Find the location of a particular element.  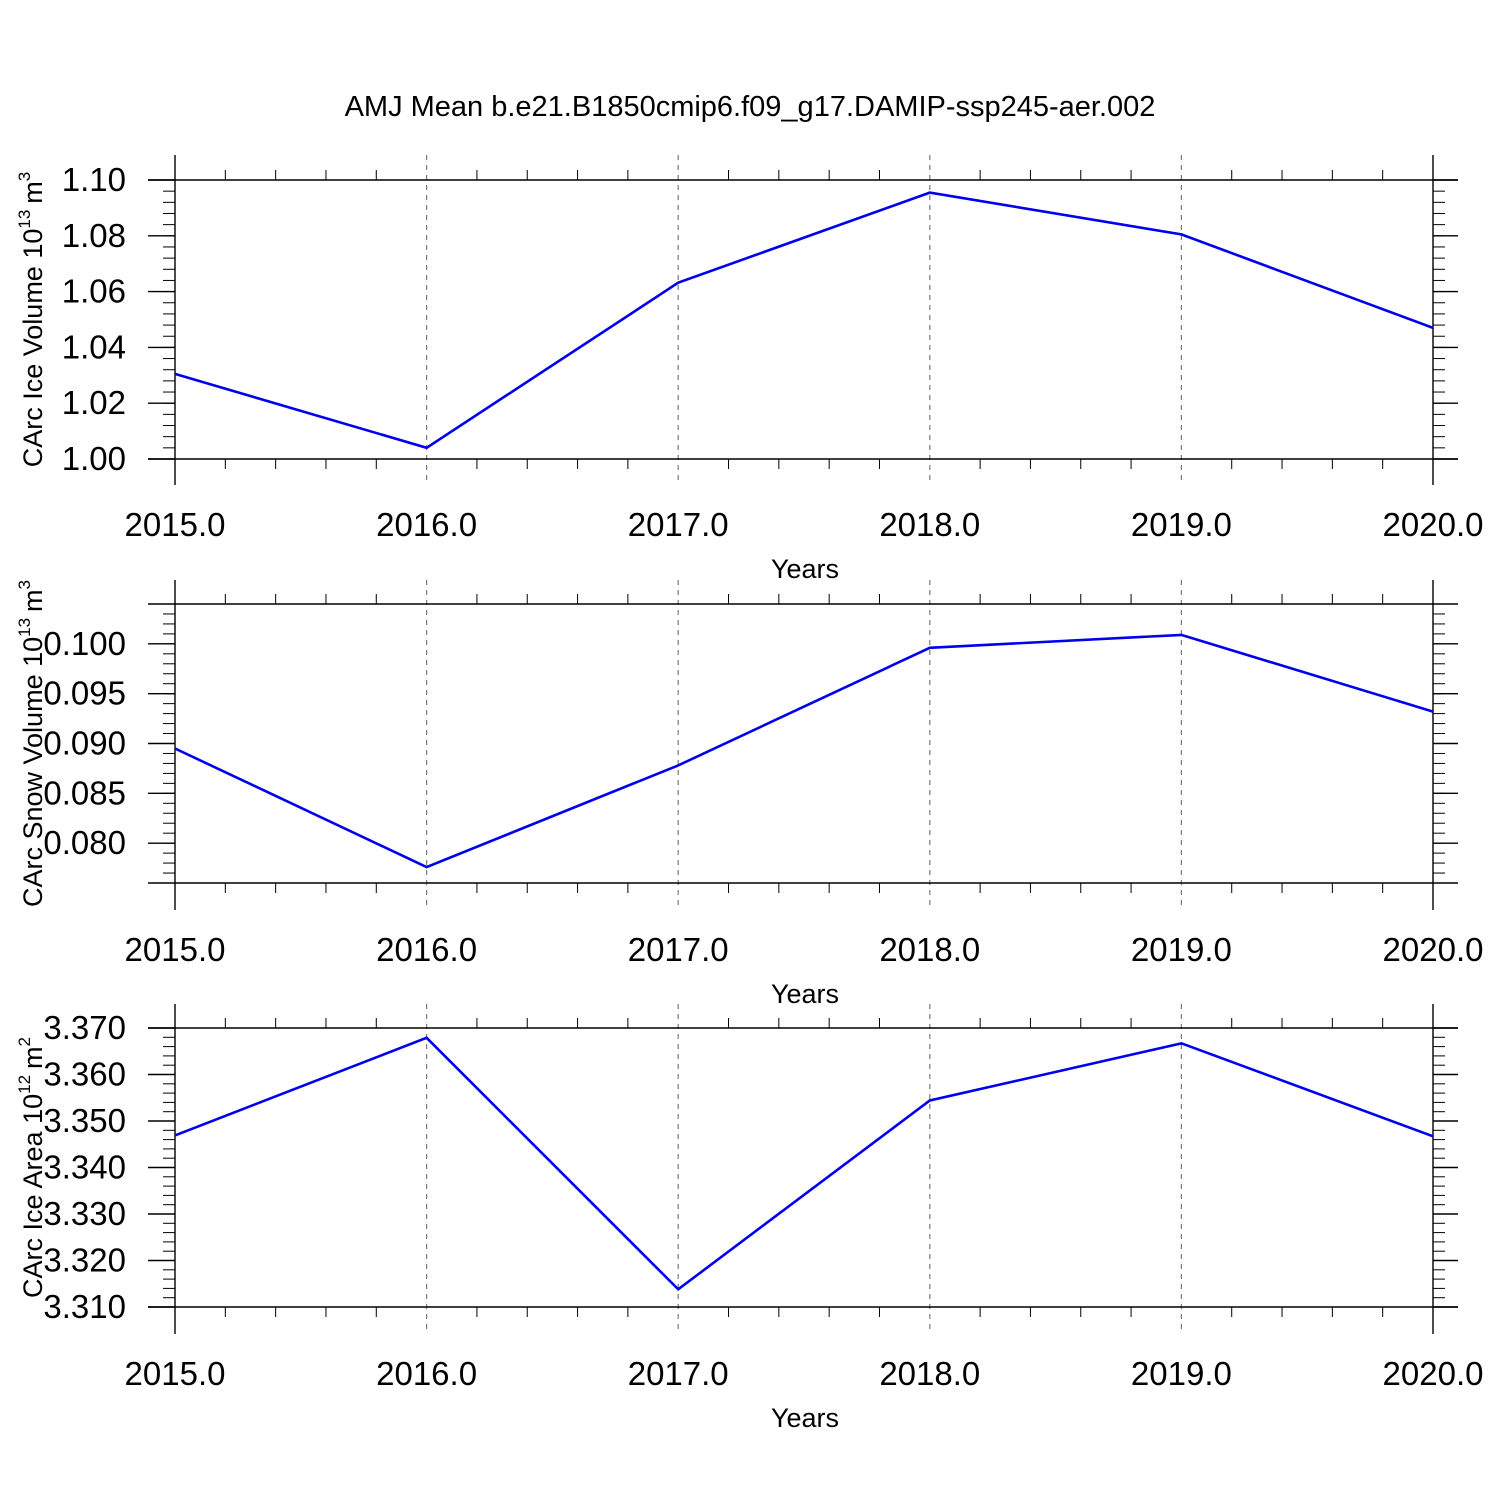

y-tick-label: 3.350 is located at coordinates (84, 1120).